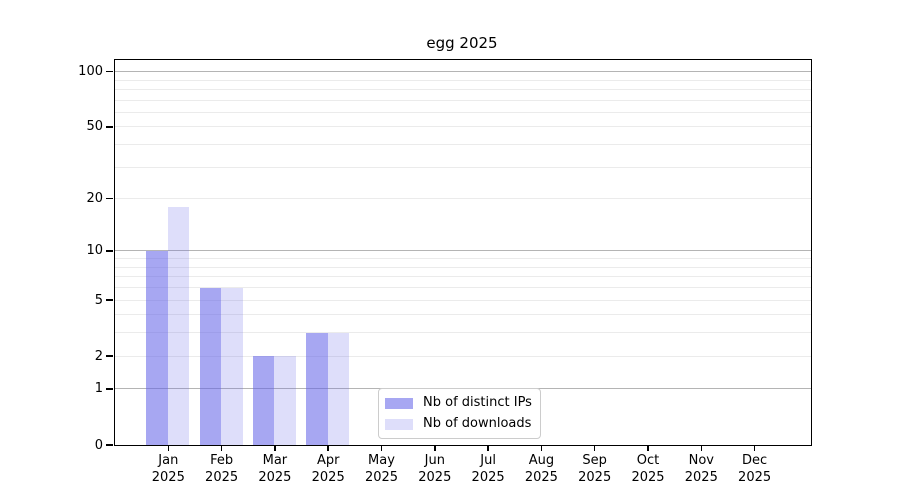 The height and width of the screenshot is (500, 900). I want to click on x-tick-label-month: Jun, so click(434, 460).